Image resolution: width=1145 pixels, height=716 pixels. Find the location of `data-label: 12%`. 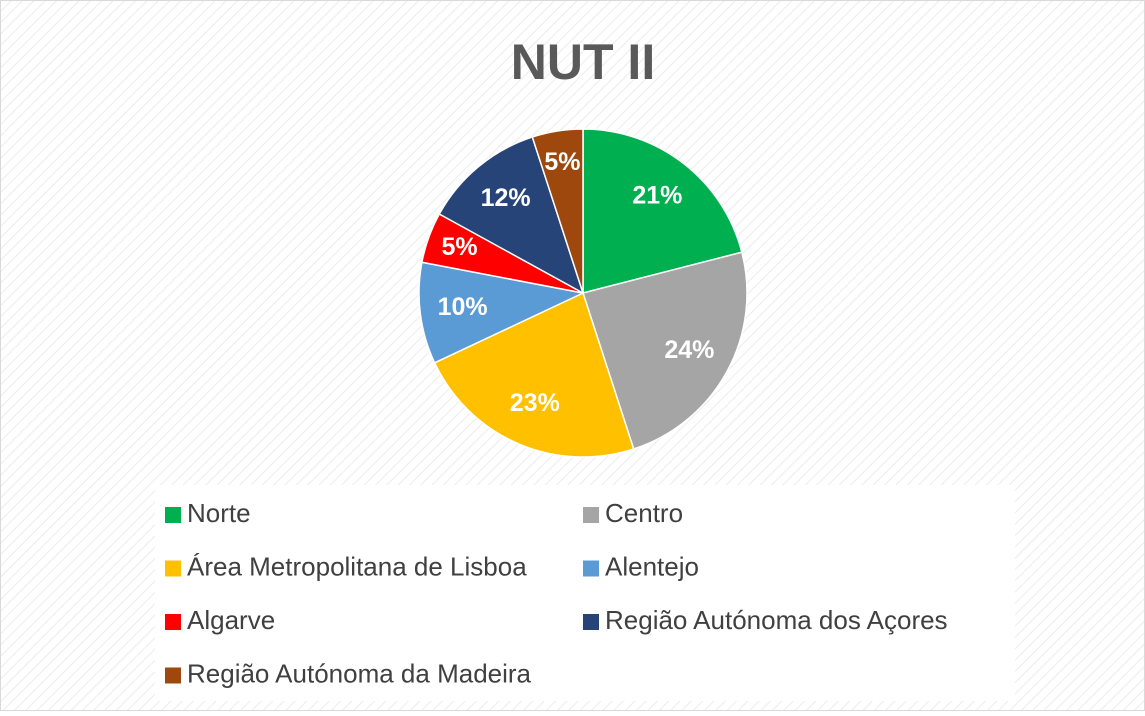

data-label: 12% is located at coordinates (506, 198).